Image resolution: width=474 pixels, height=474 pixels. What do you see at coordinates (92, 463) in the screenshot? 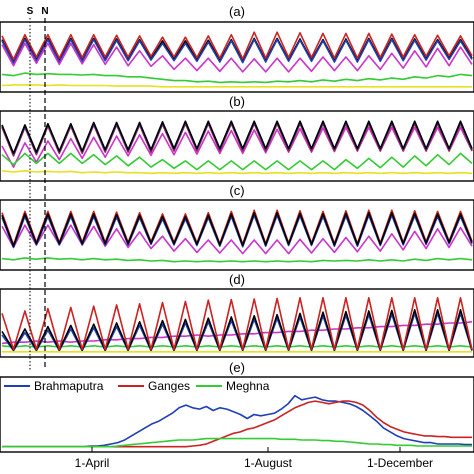
I see `x-tick-label-april: 1-April` at bounding box center [92, 463].